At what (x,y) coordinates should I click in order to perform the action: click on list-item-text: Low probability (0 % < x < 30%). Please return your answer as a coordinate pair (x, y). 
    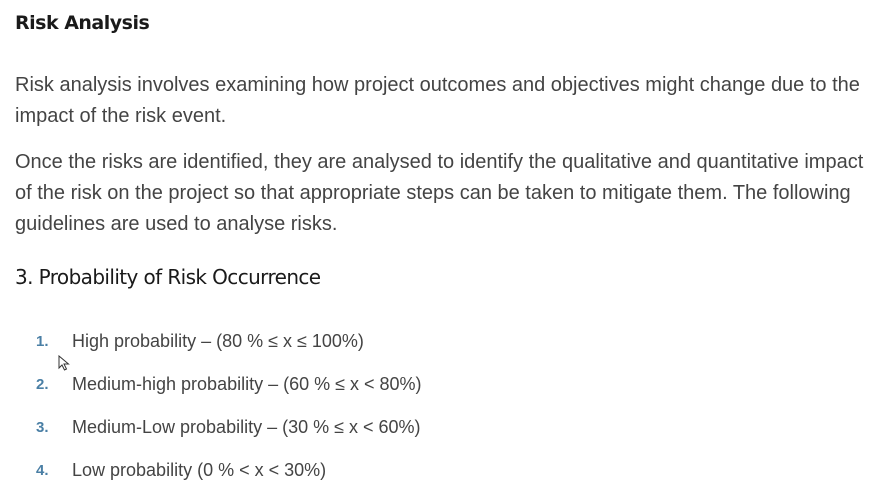
    Looking at the image, I should click on (199, 470).